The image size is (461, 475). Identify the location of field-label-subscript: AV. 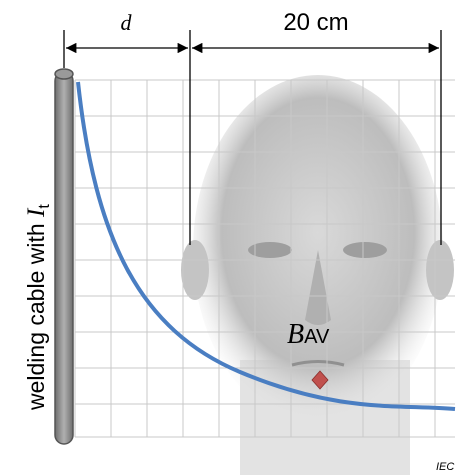
(317, 337).